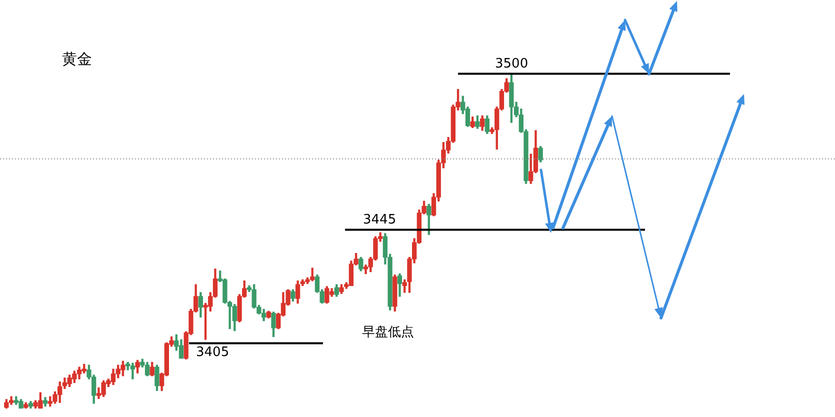  What do you see at coordinates (388, 332) in the screenshot?
I see `annotation: 早盘低点` at bounding box center [388, 332].